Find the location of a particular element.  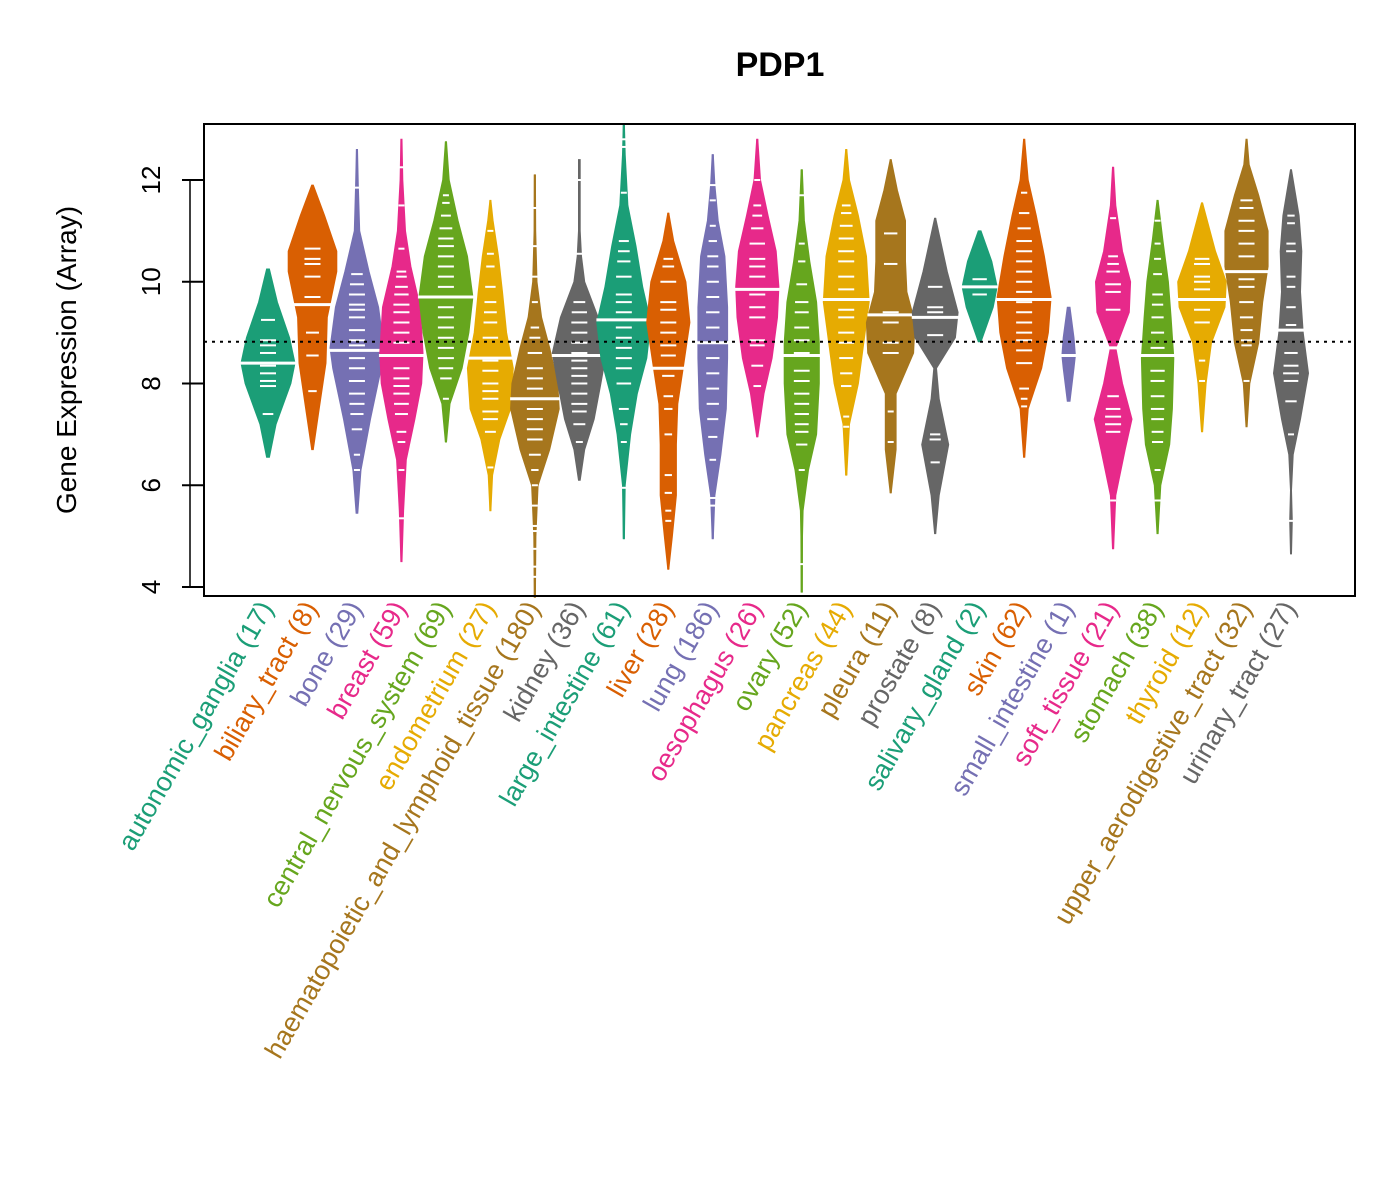

y-tick-label: 4 is located at coordinates (151, 587).